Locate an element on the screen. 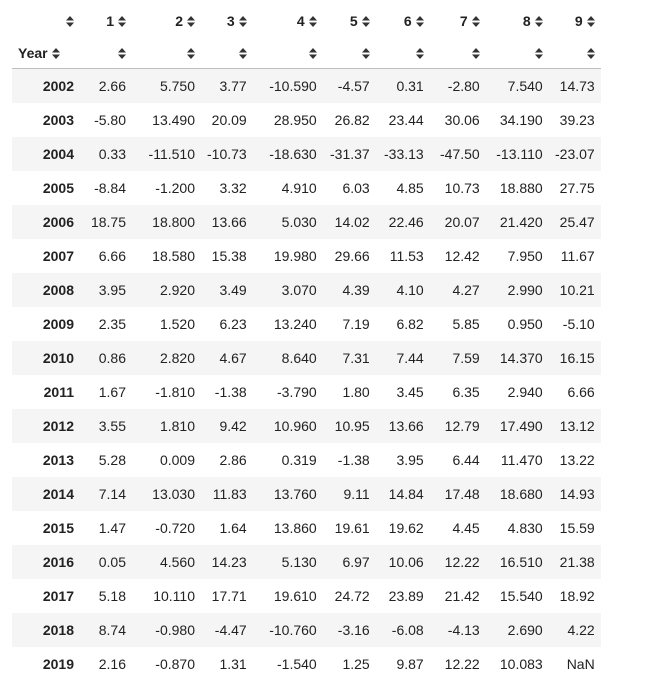 The width and height of the screenshot is (668, 698). column-header-5: 5 is located at coordinates (349, 21).